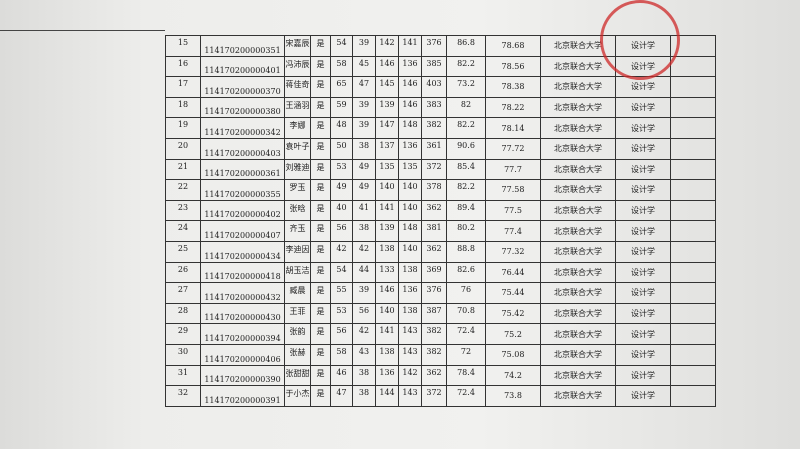  What do you see at coordinates (434, 108) in the screenshot?
I see `total: 383` at bounding box center [434, 108].